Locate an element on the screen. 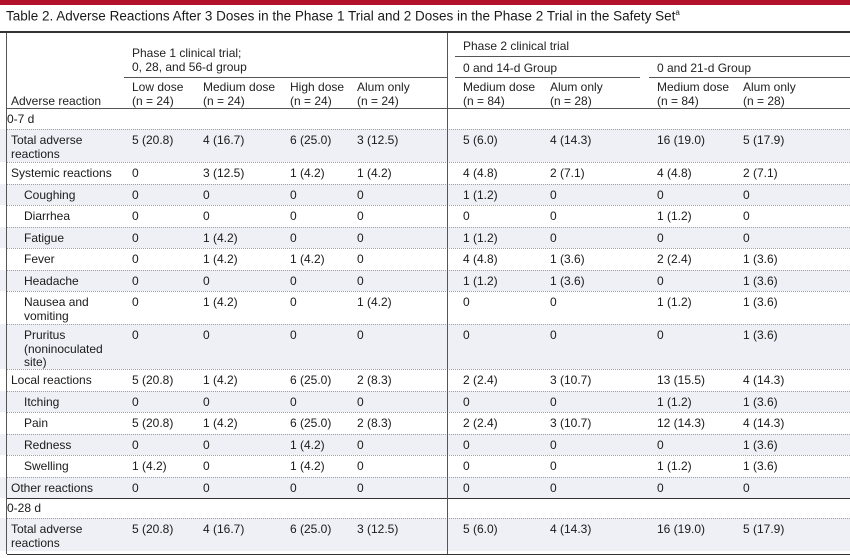  table-cell: 5 (17.9) is located at coordinates (764, 529).